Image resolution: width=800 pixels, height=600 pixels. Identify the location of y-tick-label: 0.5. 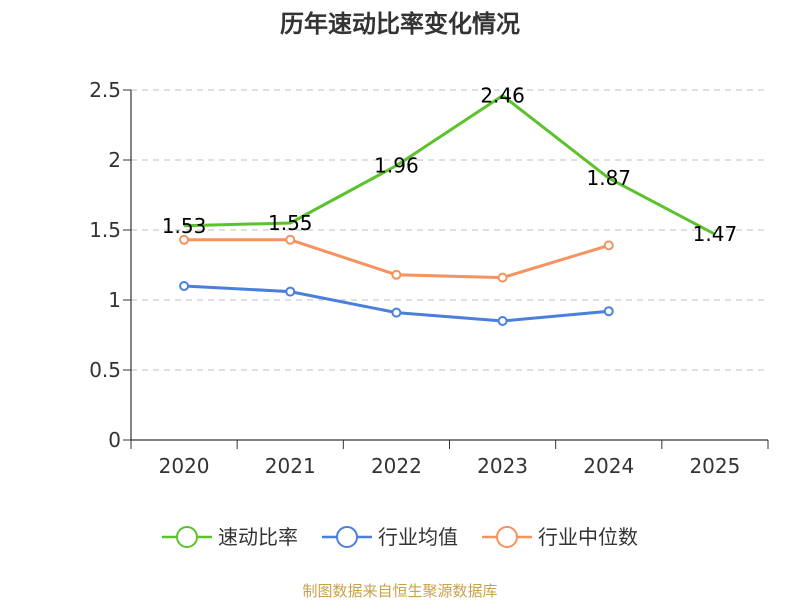
(105, 370).